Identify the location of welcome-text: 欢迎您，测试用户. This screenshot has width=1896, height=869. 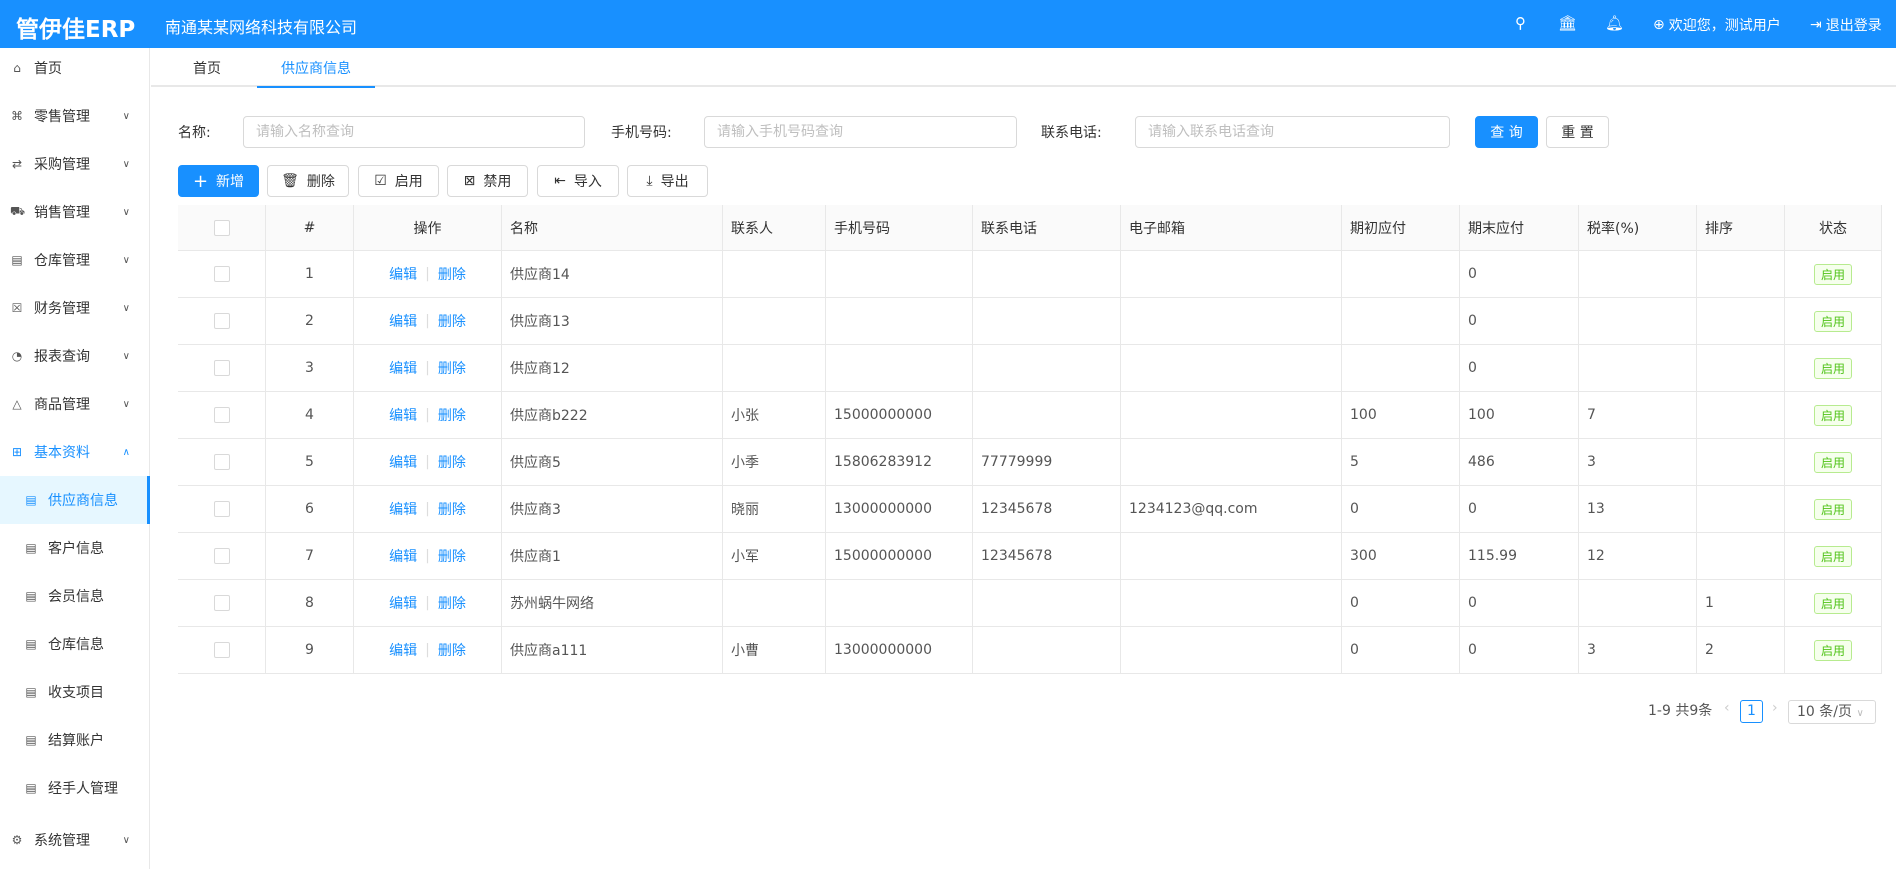
(1724, 26).